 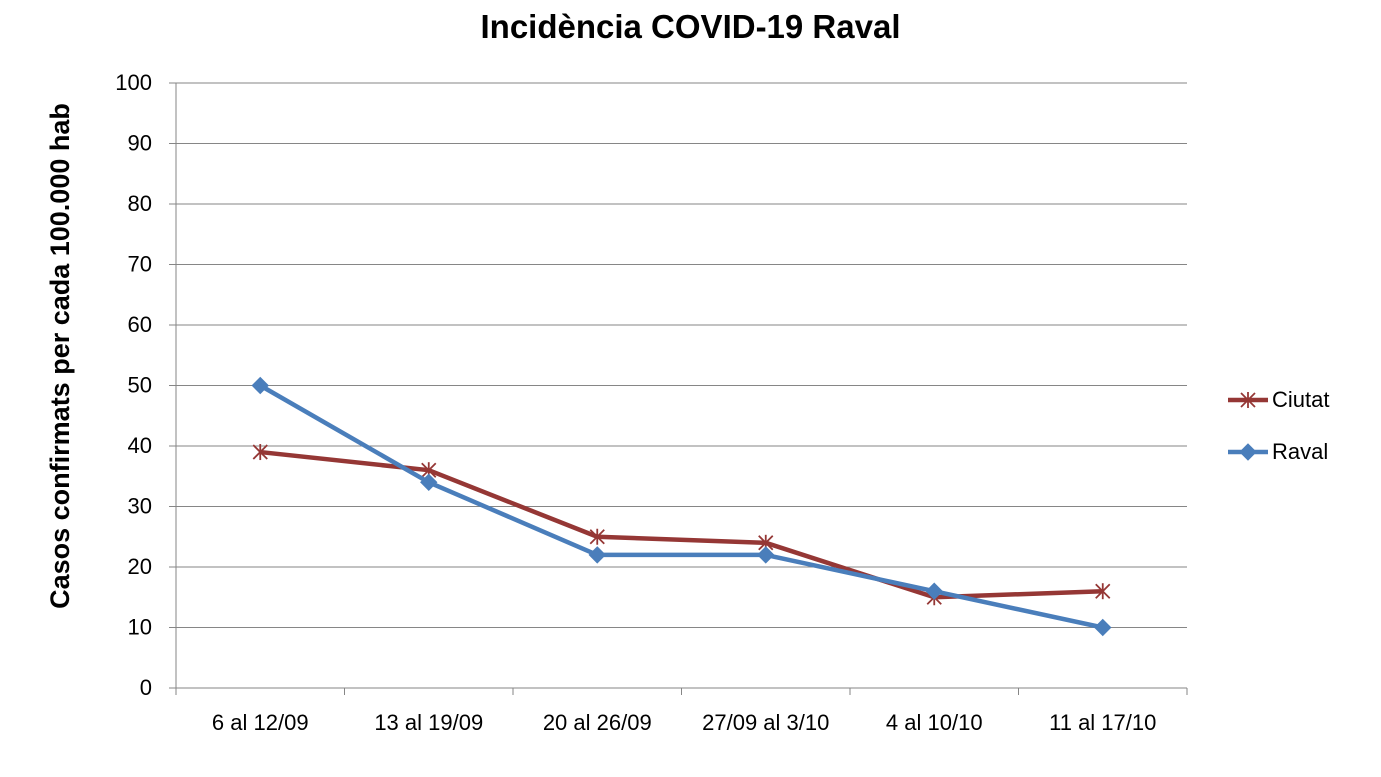 I want to click on y-tick-label: 40, so click(x=140, y=445).